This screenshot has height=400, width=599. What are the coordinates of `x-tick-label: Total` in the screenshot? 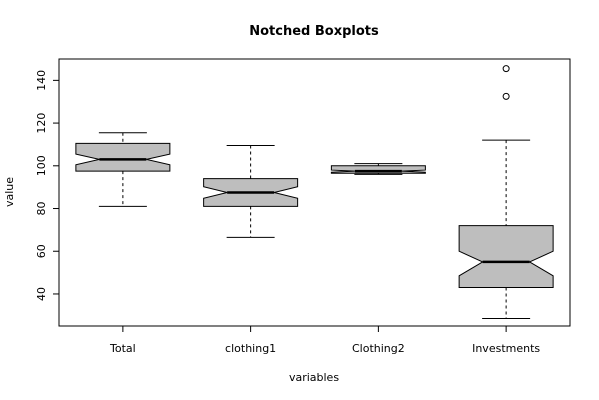 It's located at (122, 348).